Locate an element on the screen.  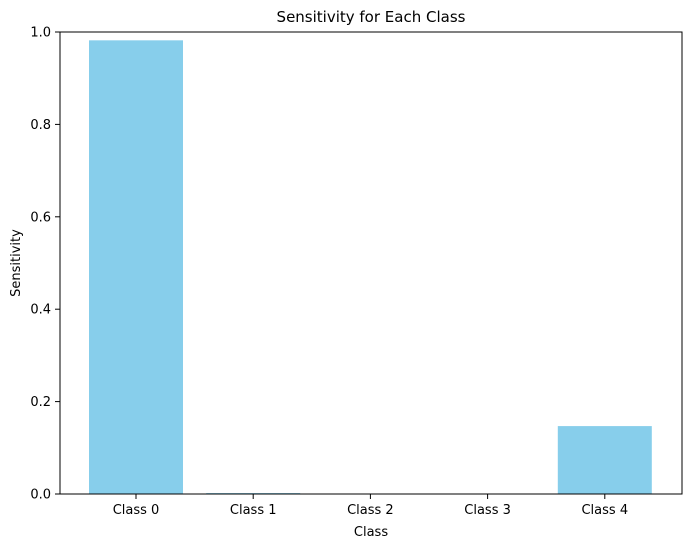
y-tick-label: 0.0 is located at coordinates (40, 495).